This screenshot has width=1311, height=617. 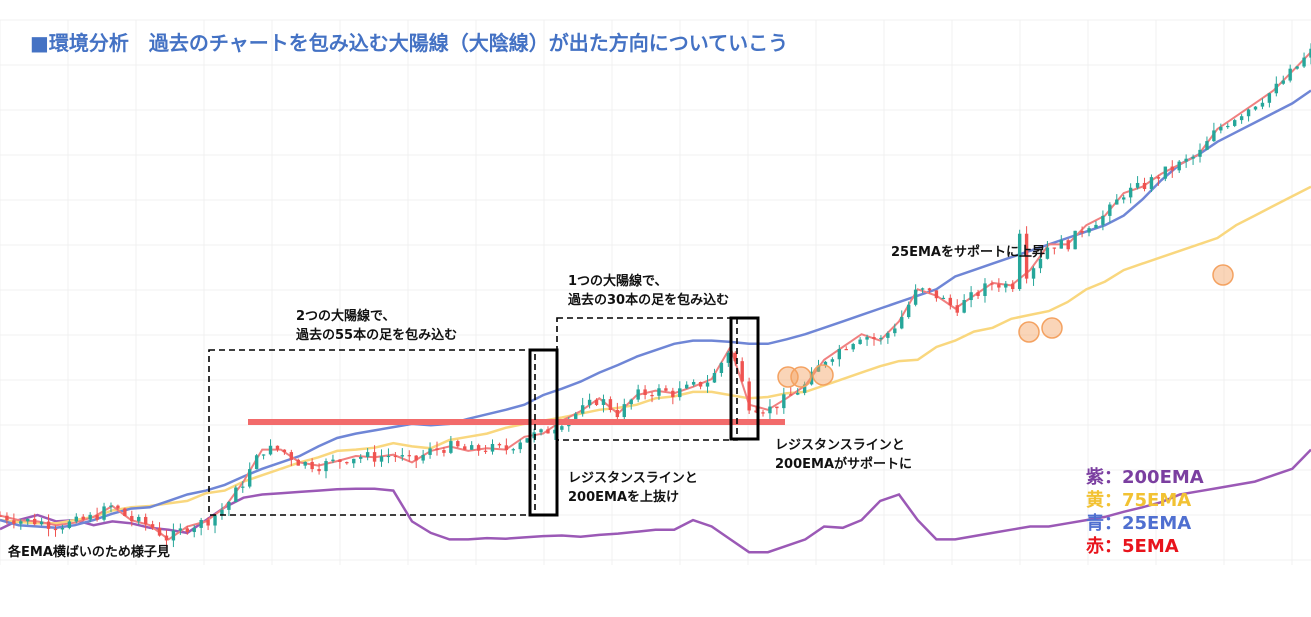 I want to click on breakout-candle-box, so click(x=543, y=432).